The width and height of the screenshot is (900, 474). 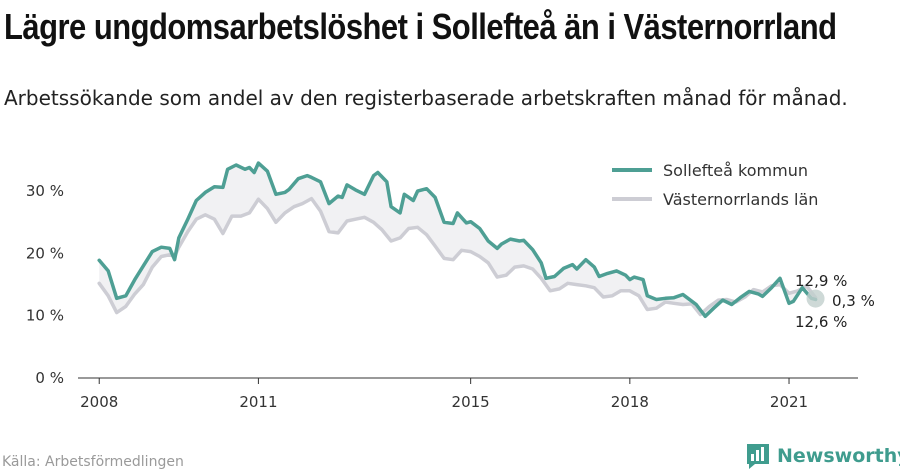 I want to click on end-point-marker, so click(x=815, y=298).